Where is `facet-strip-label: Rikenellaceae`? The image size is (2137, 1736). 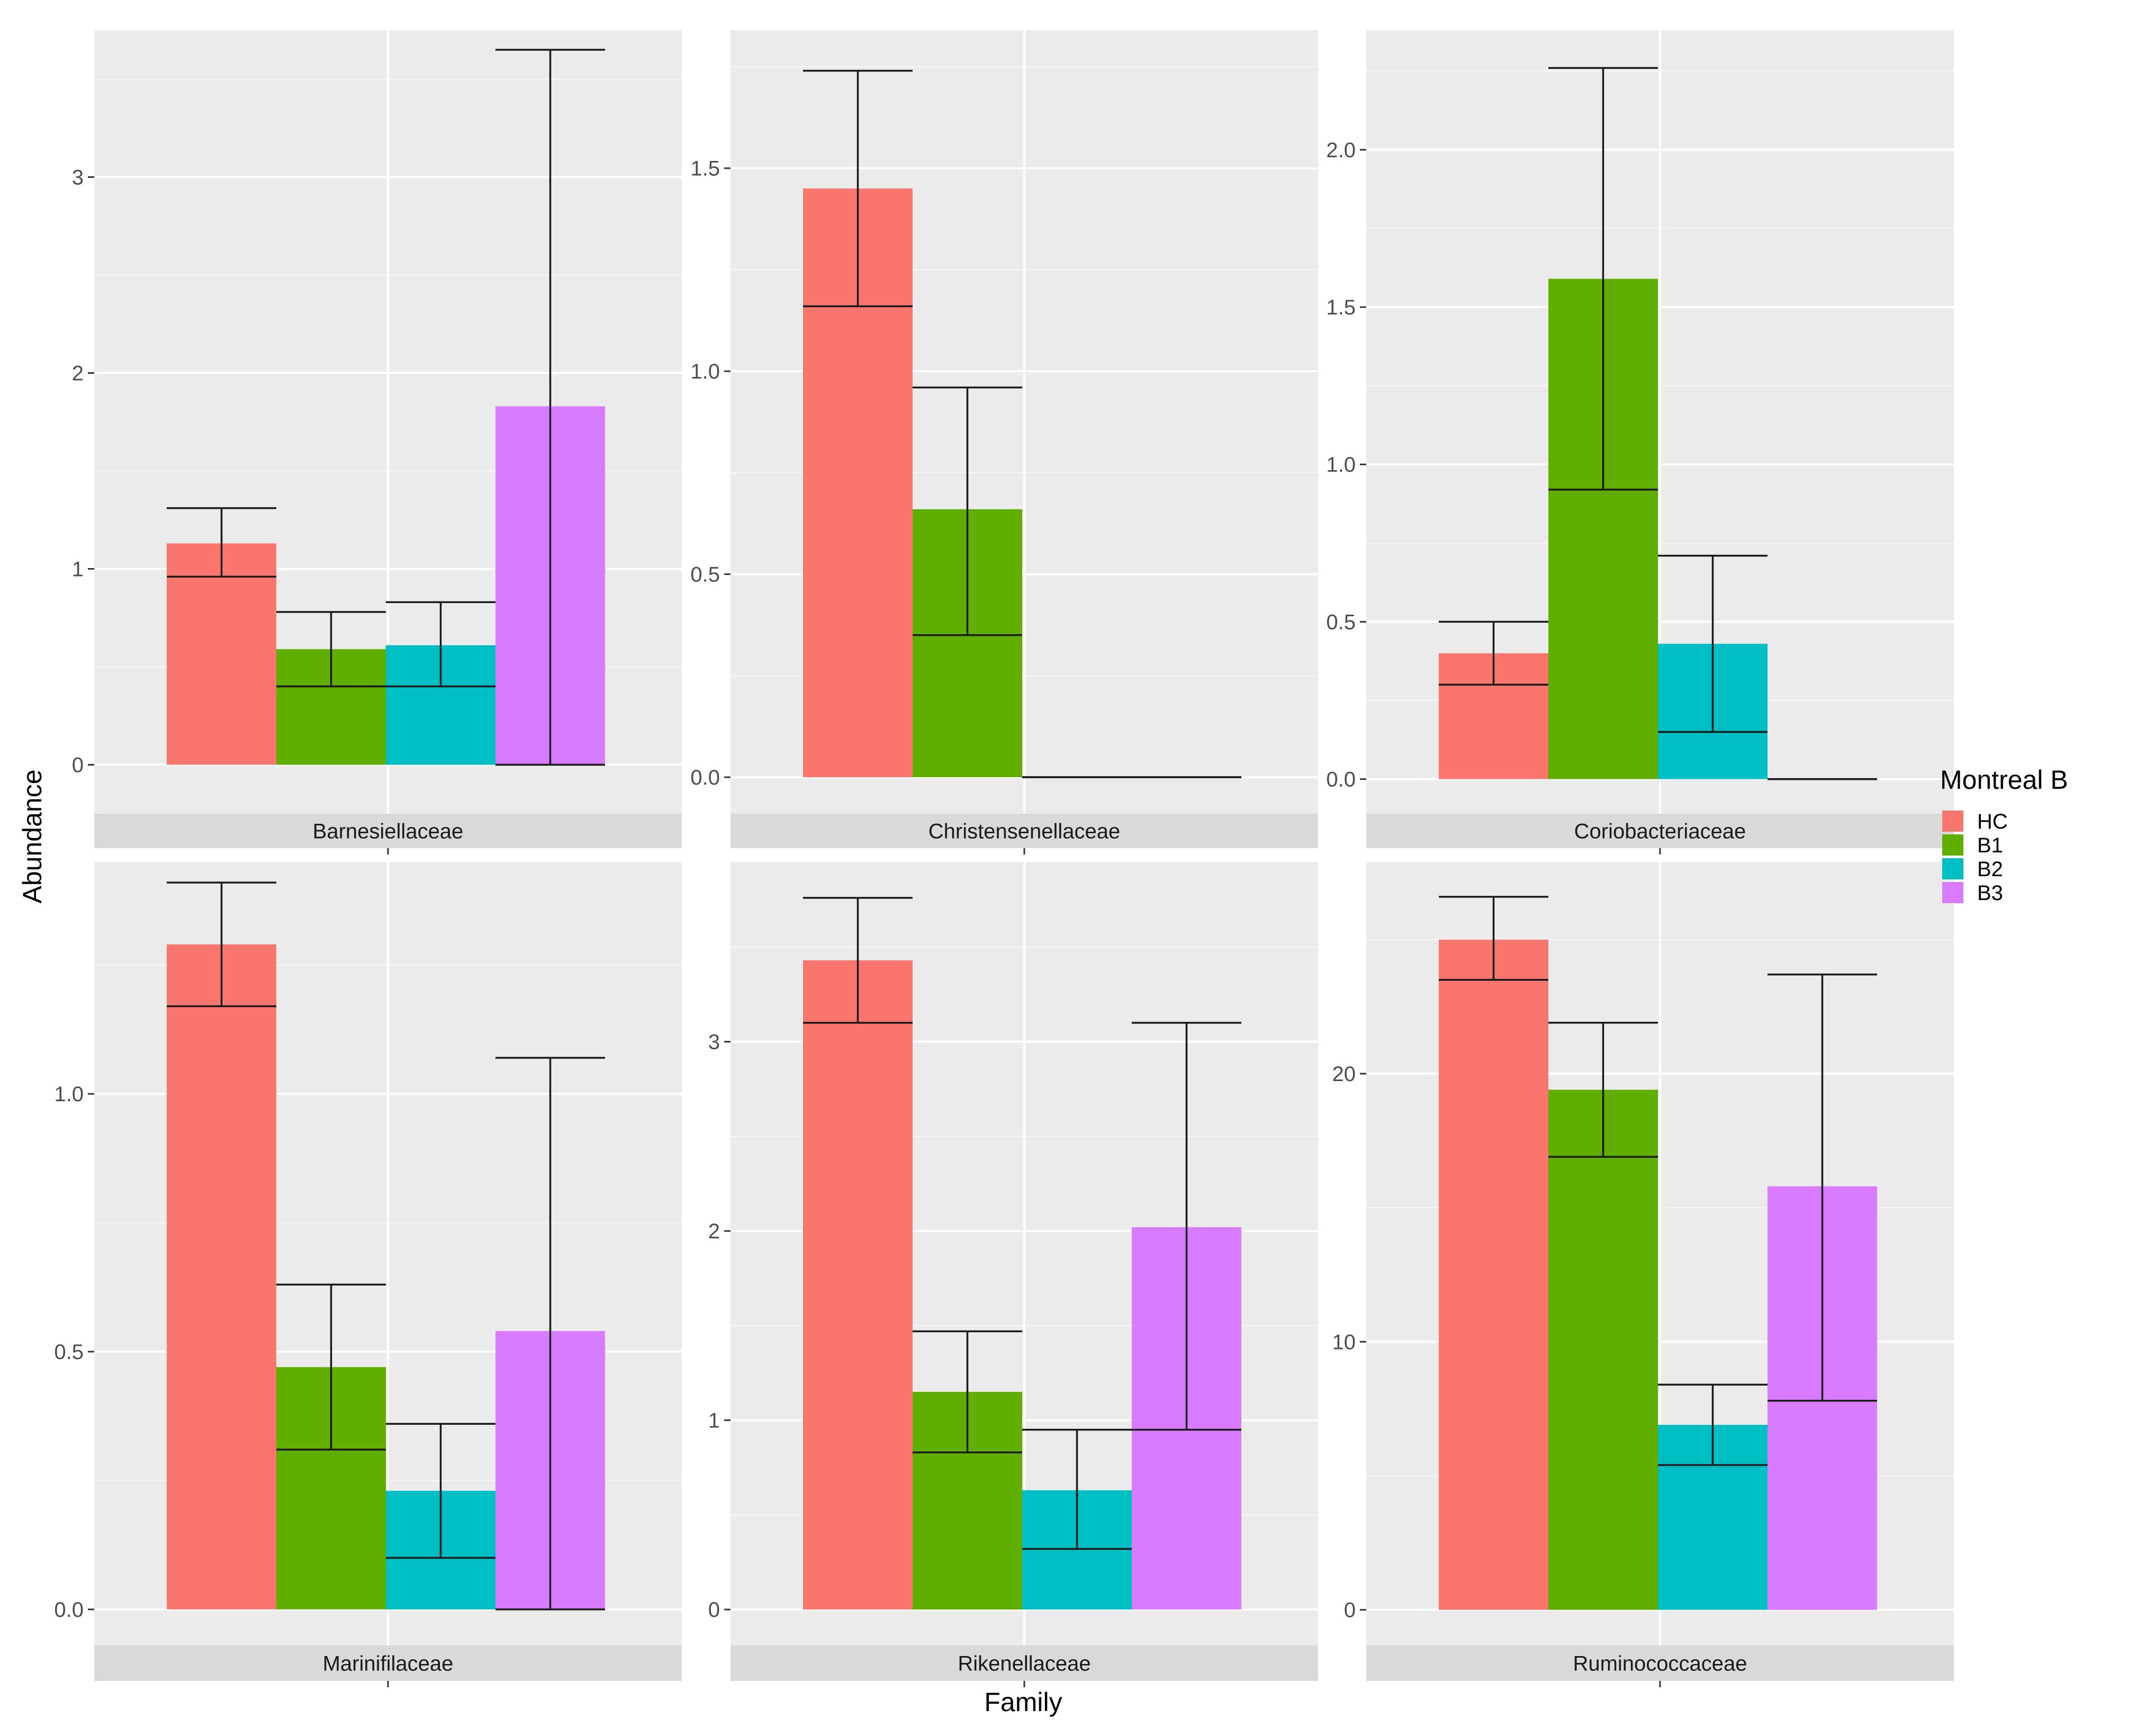
facet-strip-label: Rikenellaceae is located at coordinates (1024, 1664).